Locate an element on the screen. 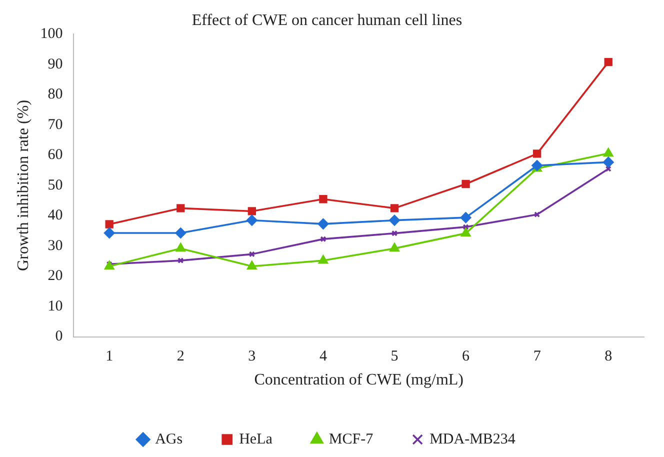 This screenshot has width=664, height=457. legend-label: AGs is located at coordinates (169, 439).